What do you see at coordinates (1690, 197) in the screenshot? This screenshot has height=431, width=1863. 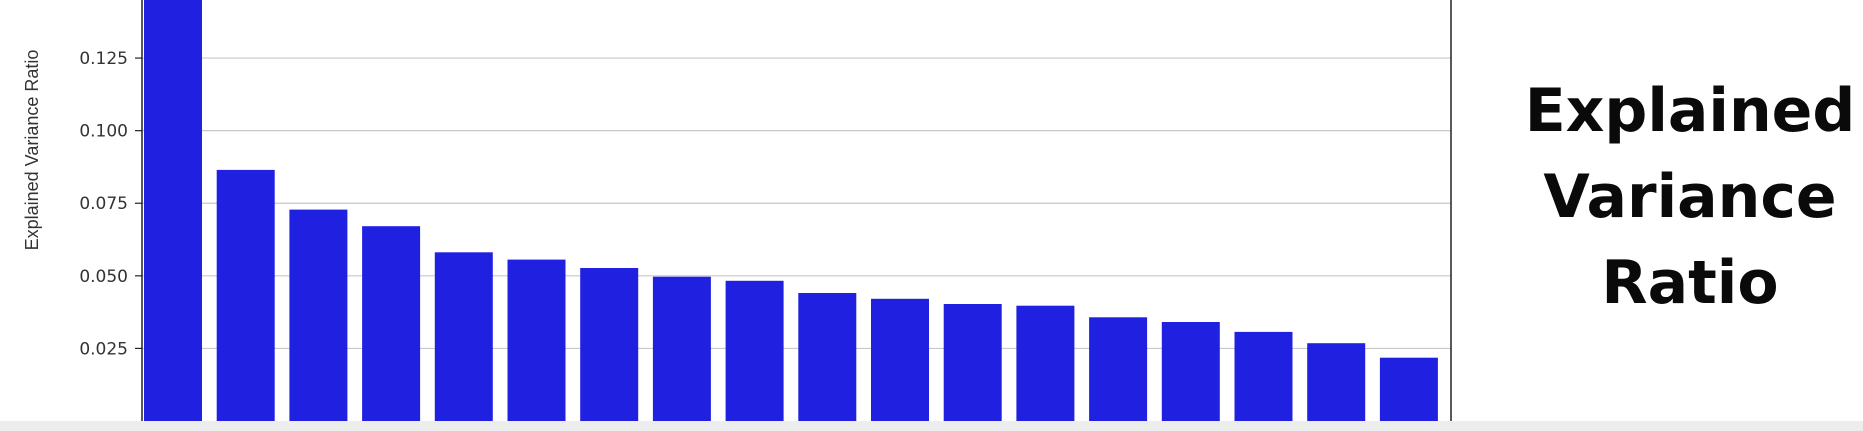 I see `side-title-line-2: Variance` at bounding box center [1690, 197].